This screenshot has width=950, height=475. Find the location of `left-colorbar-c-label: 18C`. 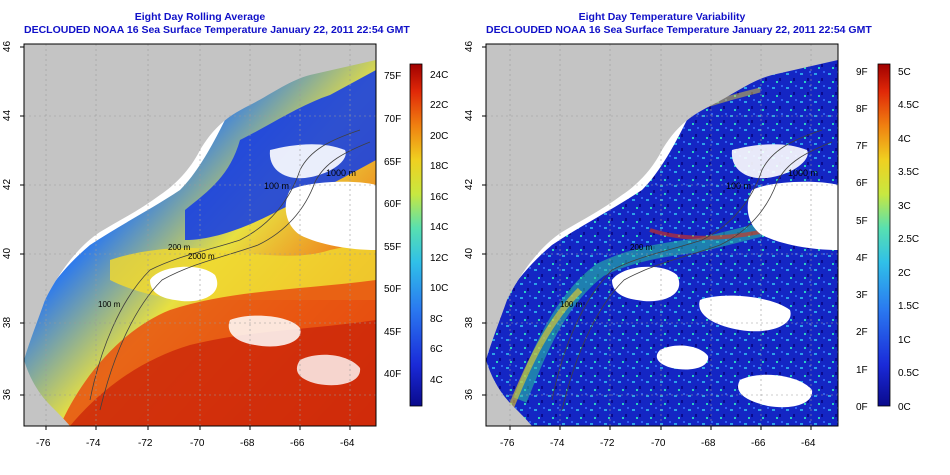

left-colorbar-c-label: 18C is located at coordinates (439, 166).